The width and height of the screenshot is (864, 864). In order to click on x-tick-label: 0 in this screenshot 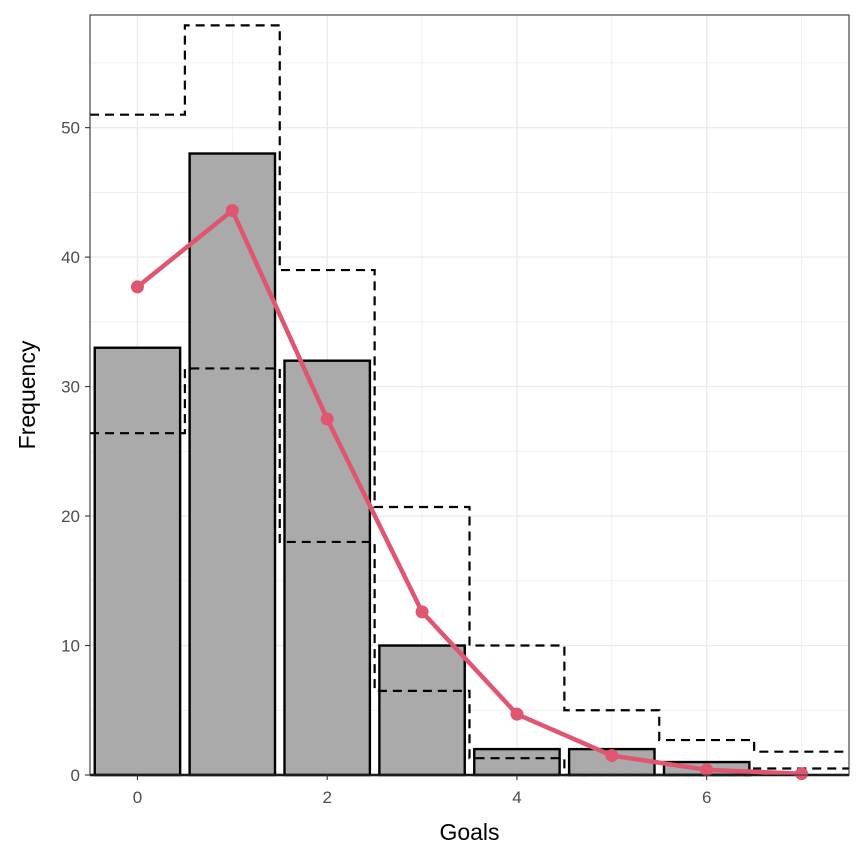, I will do `click(137, 797)`.